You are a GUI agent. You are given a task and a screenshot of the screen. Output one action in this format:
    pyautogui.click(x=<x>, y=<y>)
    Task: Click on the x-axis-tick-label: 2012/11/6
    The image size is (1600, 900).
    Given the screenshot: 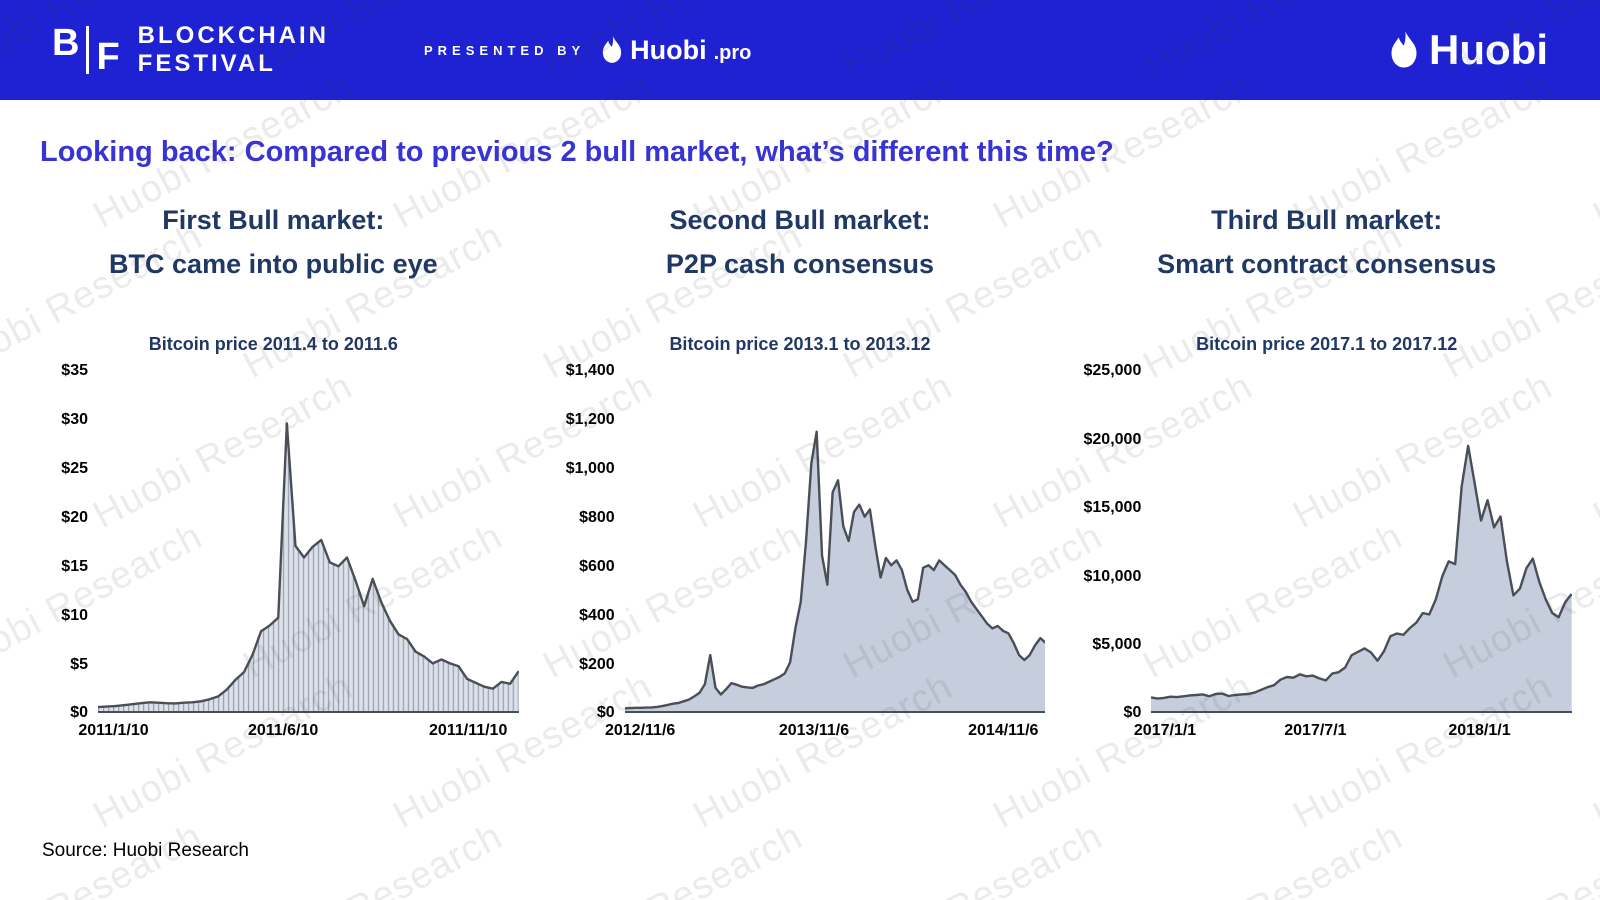 What is the action you would take?
    pyautogui.click(x=640, y=731)
    